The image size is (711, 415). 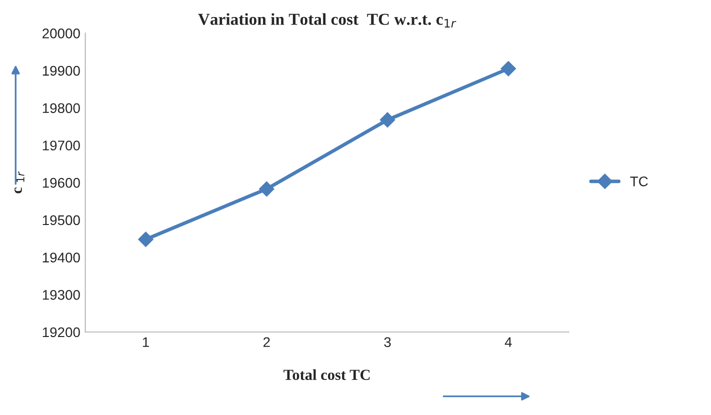 I want to click on y-tick-label: 19500, so click(x=61, y=220).